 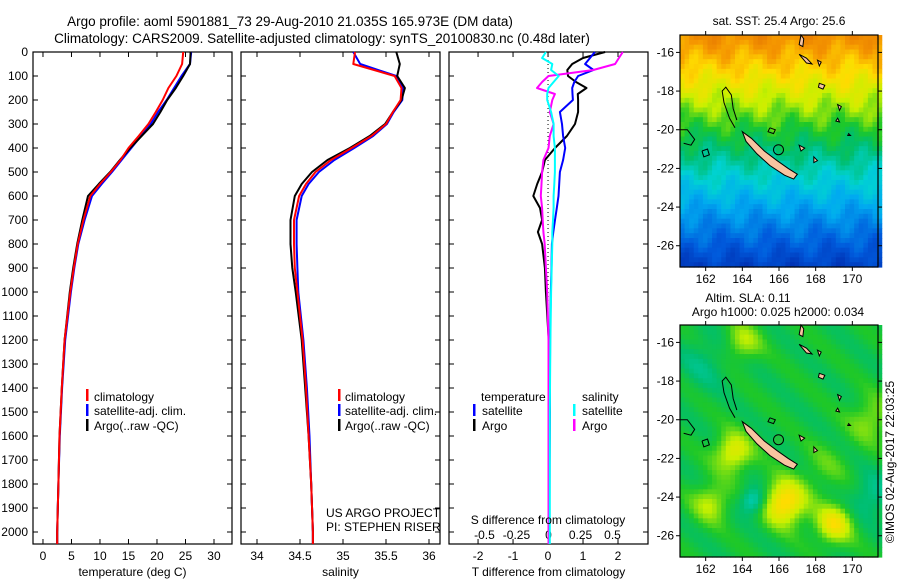 I want to click on depth-tick-label: 900, so click(x=18, y=268).